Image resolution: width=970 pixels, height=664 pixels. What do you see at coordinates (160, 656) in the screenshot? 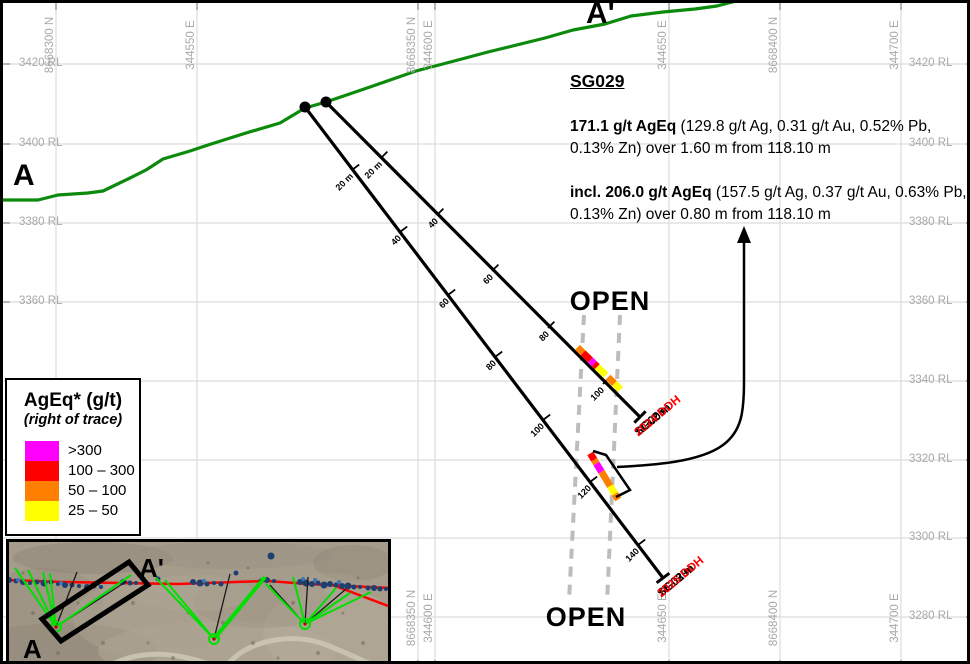
I see `map-dirt-road` at bounding box center [160, 656].